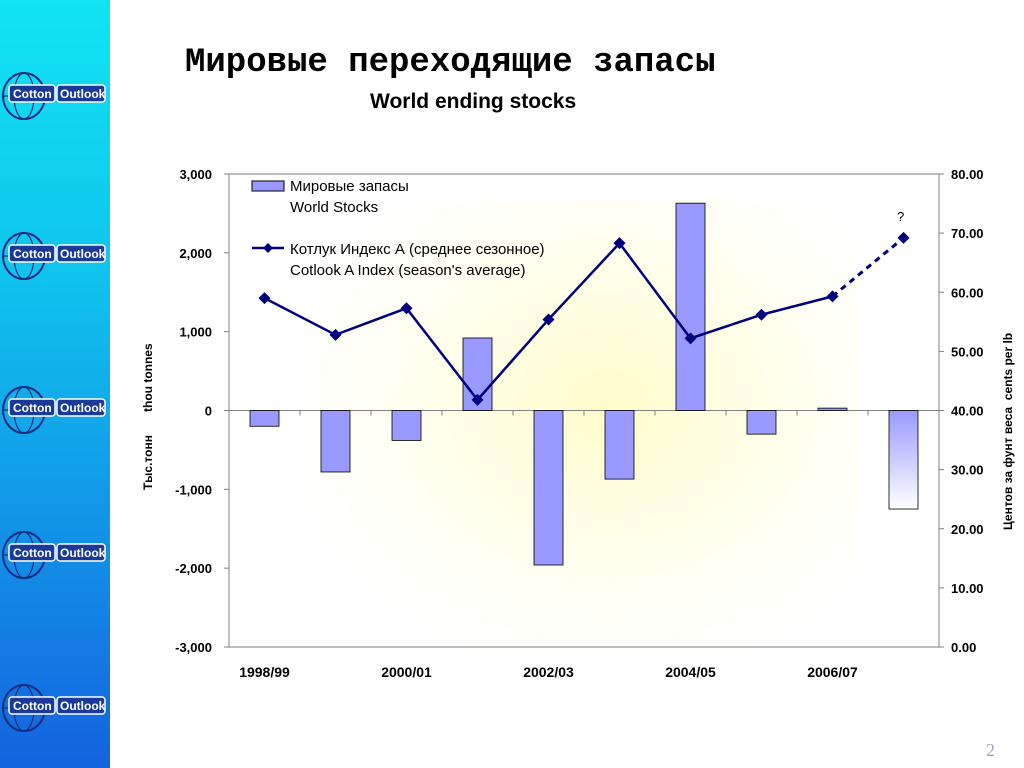  What do you see at coordinates (990, 750) in the screenshot?
I see `page-number: 2` at bounding box center [990, 750].